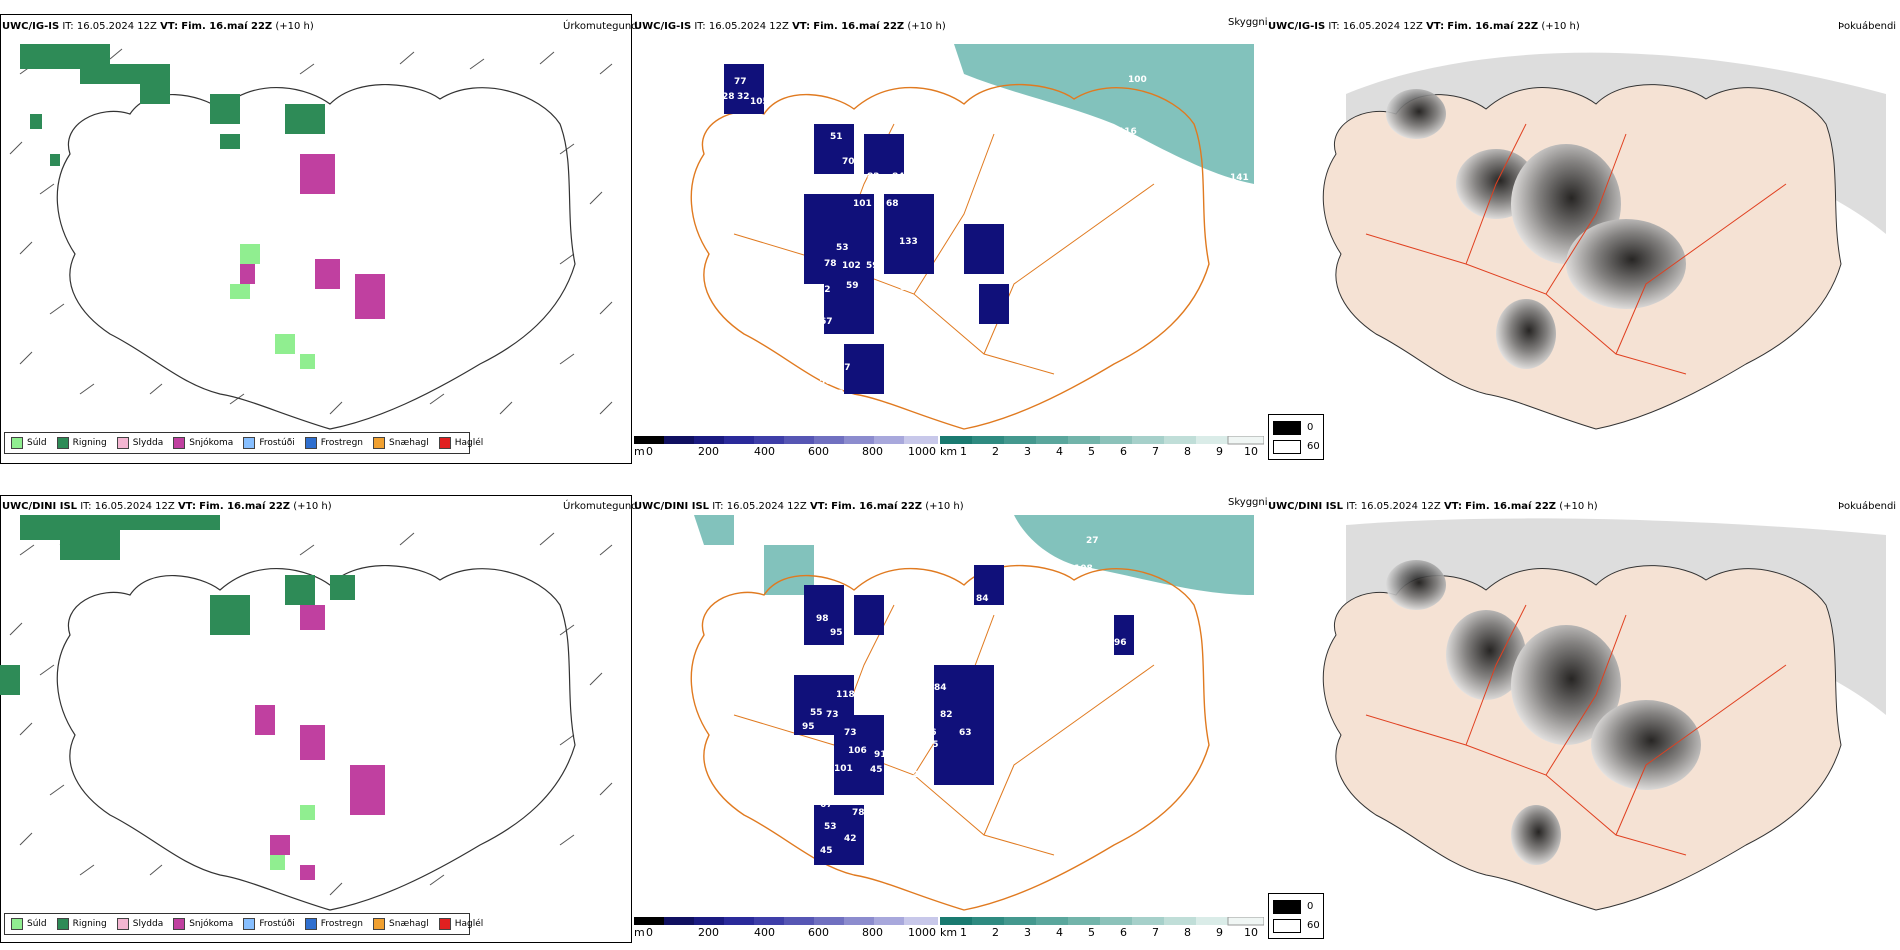 The image size is (1900, 950). I want to click on colorbar-m-svg, so click(786, 440).